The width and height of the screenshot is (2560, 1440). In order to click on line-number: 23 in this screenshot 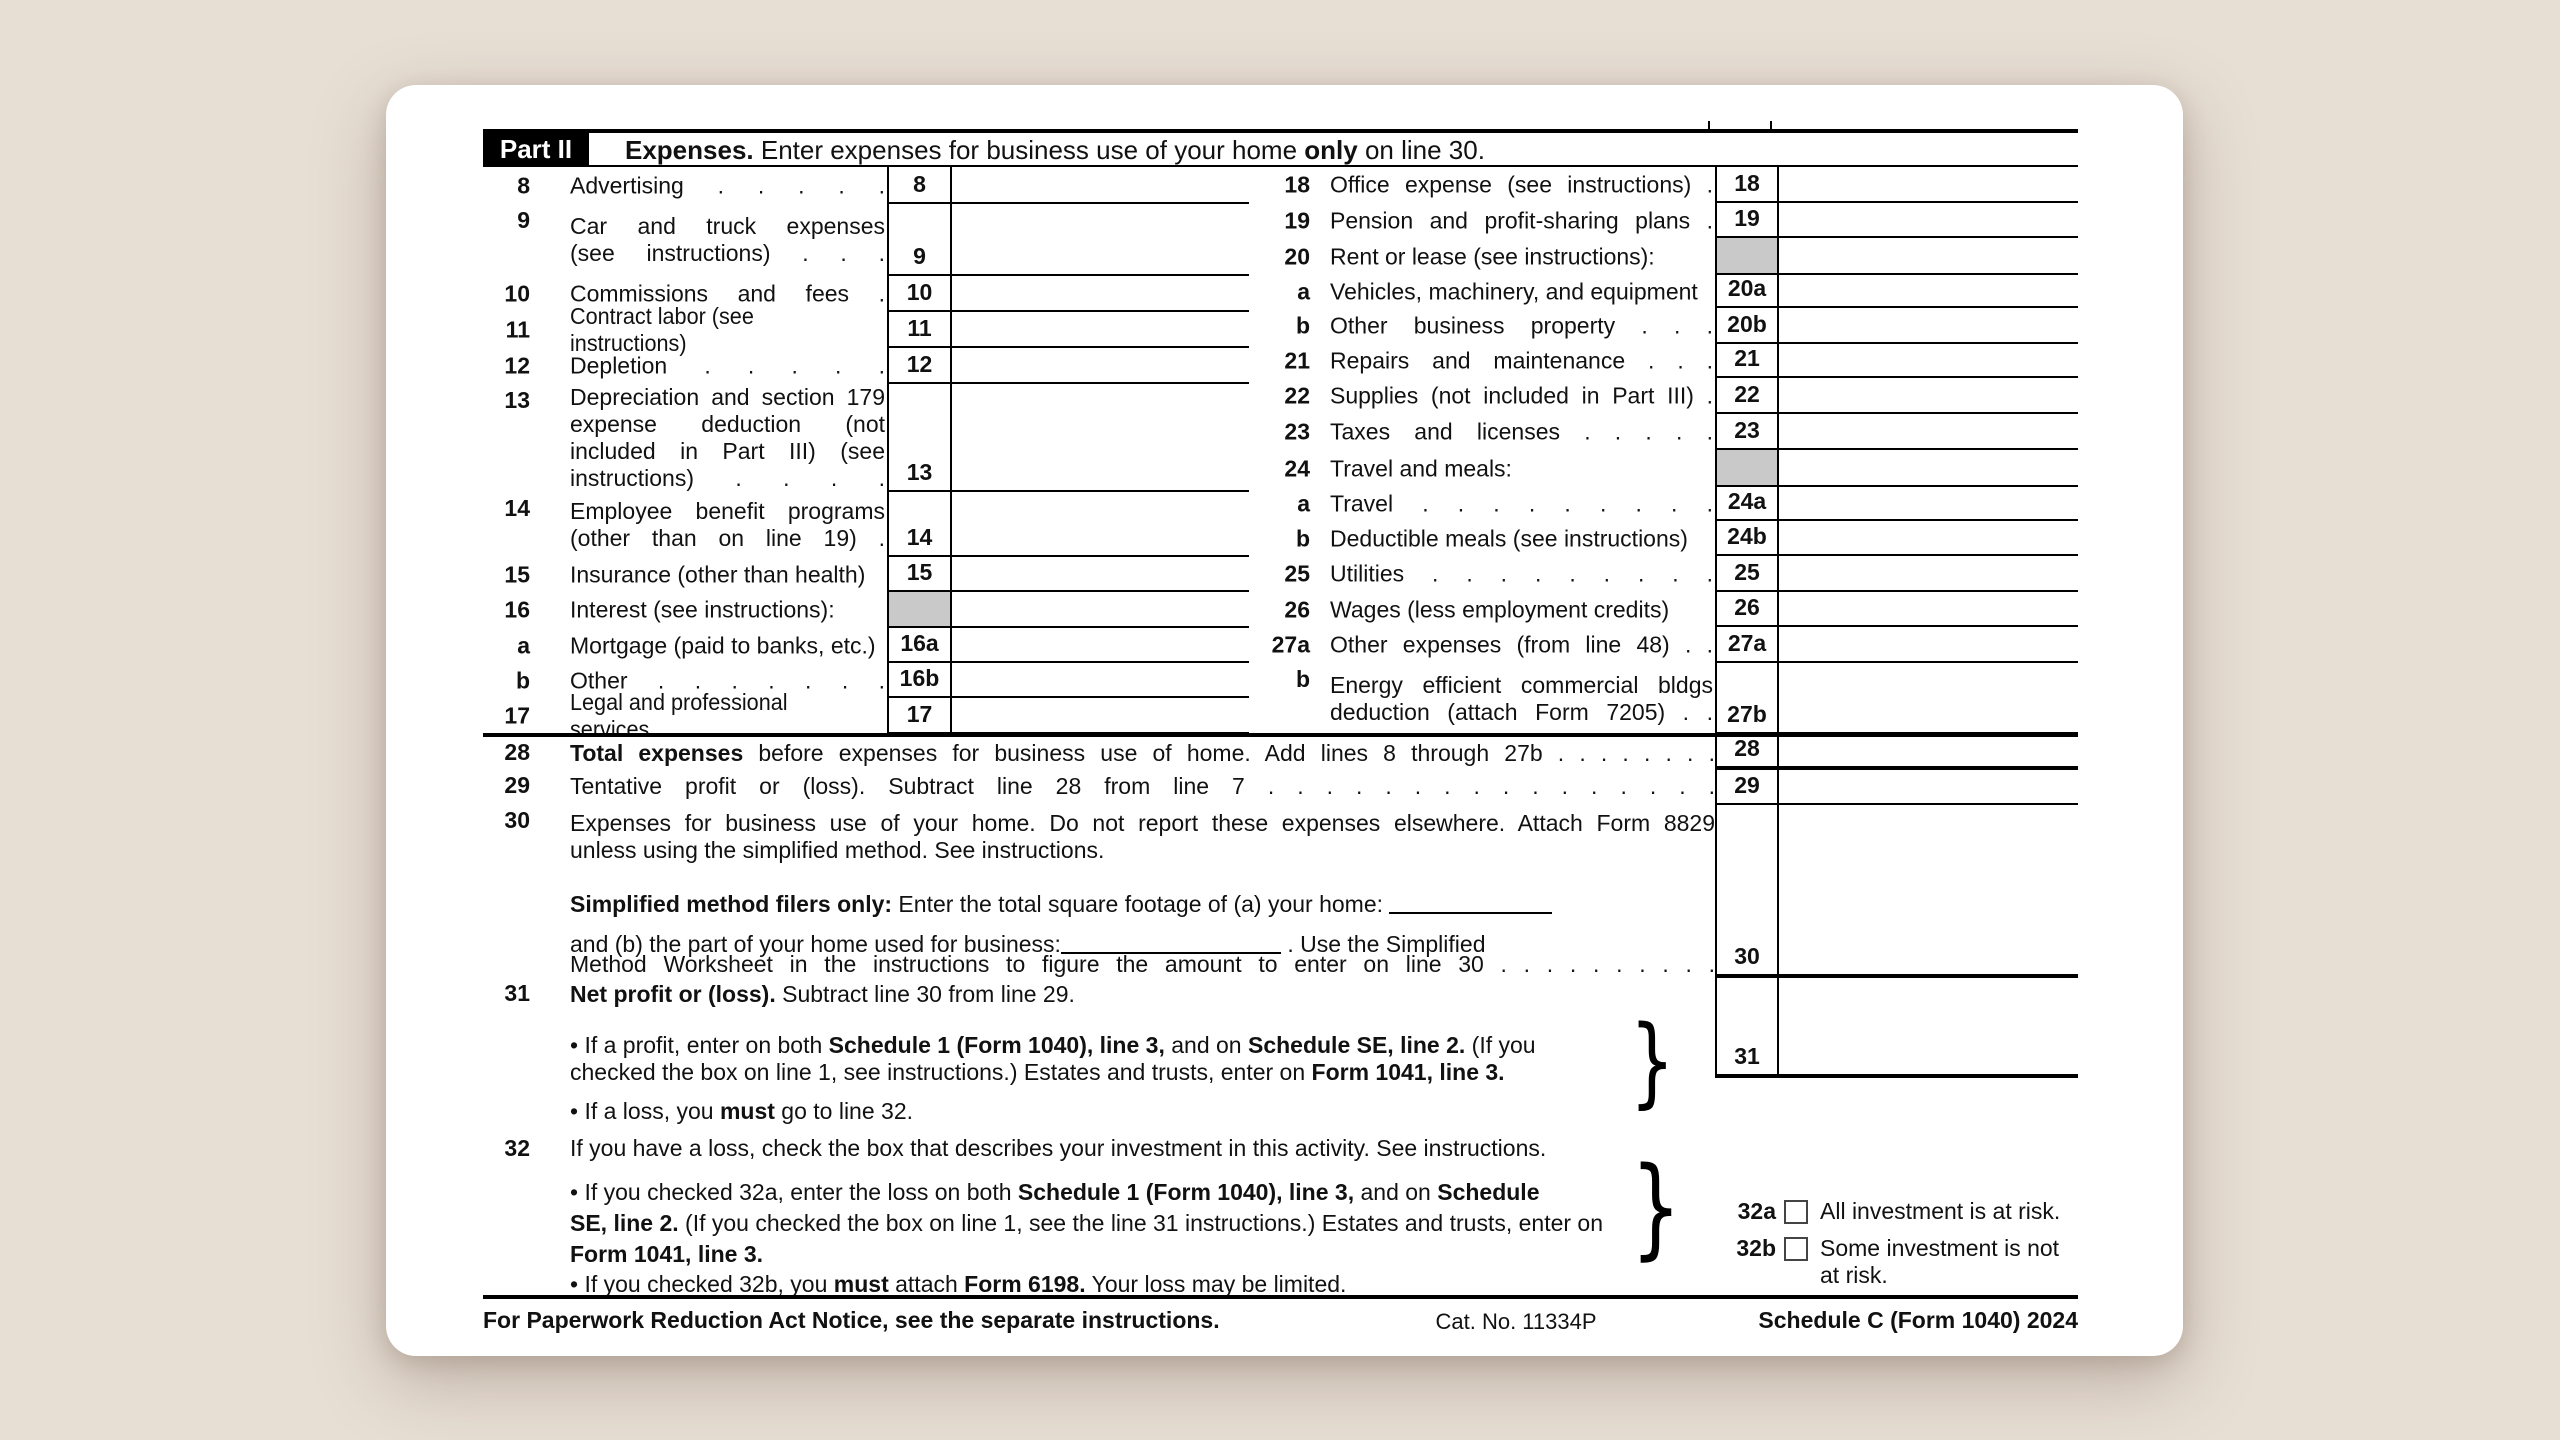, I will do `click(1297, 431)`.